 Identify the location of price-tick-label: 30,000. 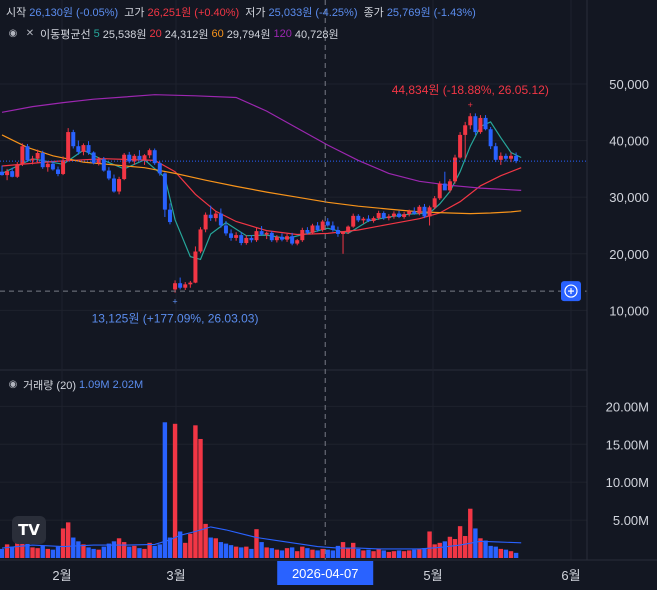
(629, 197).